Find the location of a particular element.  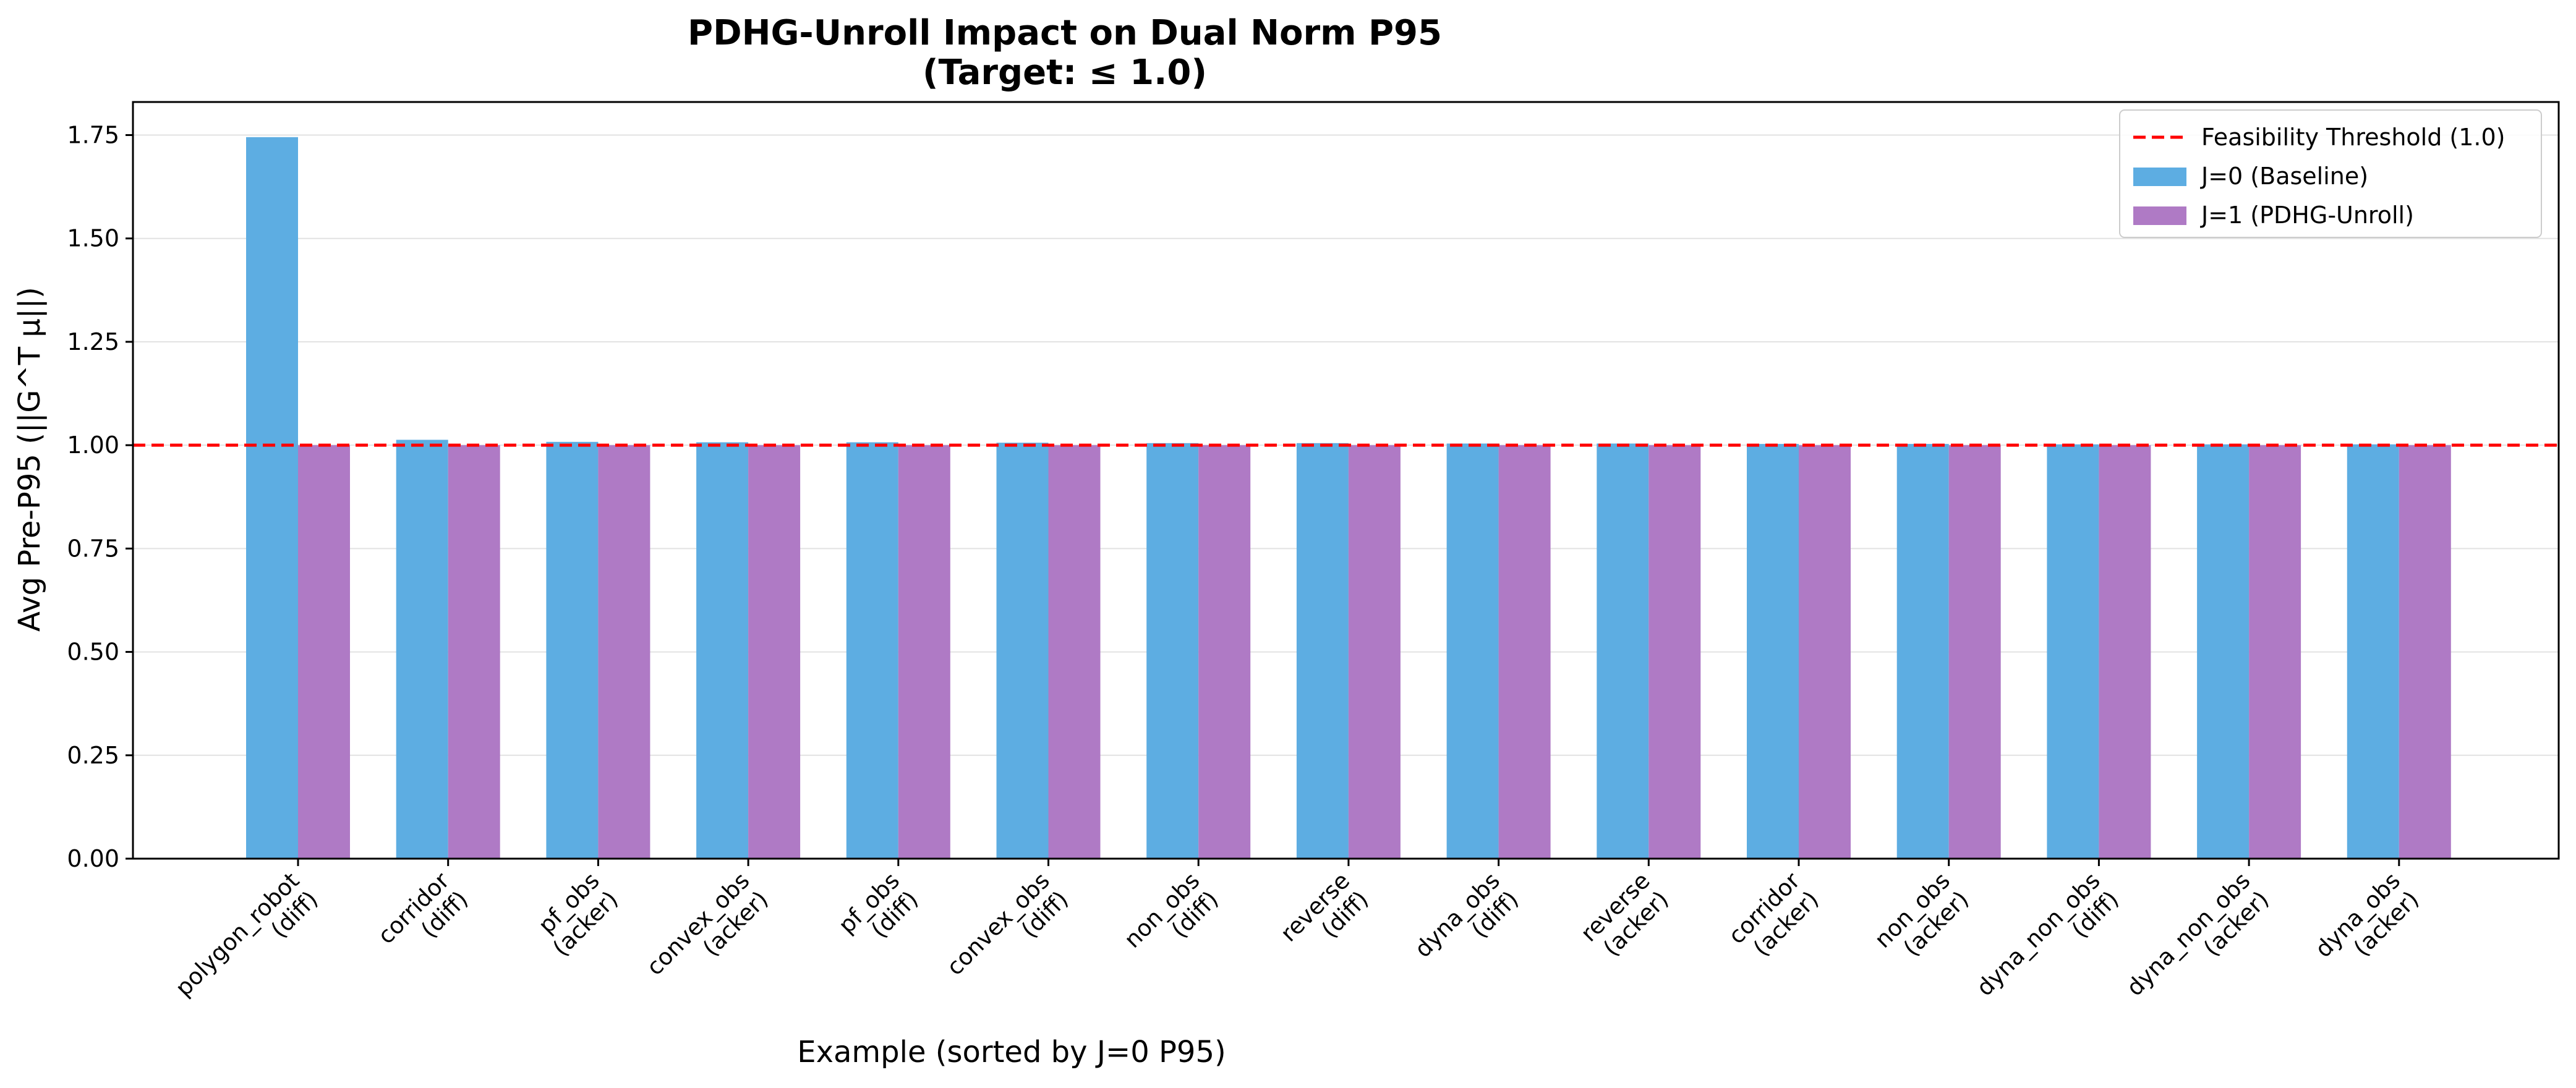

x-tick-label: non_obs(acker) is located at coordinates (1921, 919).